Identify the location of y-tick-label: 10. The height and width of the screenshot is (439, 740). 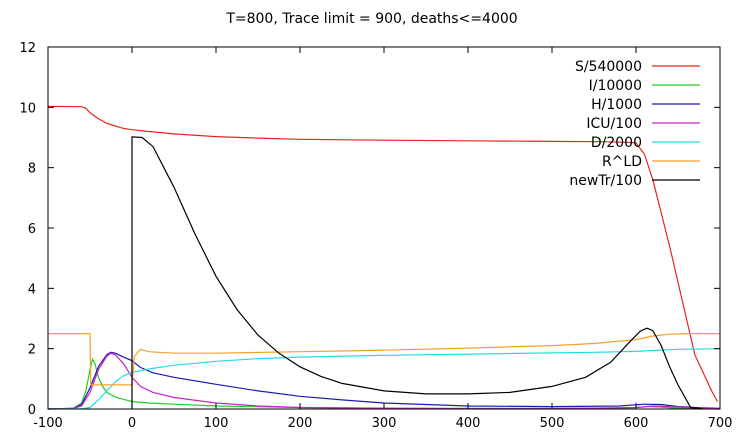
(27, 108).